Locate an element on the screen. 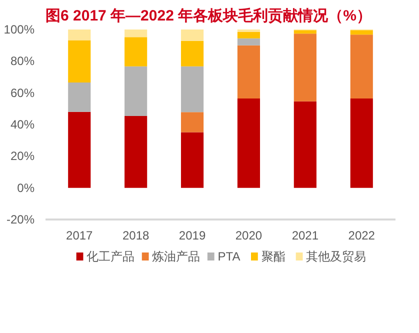 The height and width of the screenshot is (333, 419). x-tick-label: 2017 is located at coordinates (80, 235).